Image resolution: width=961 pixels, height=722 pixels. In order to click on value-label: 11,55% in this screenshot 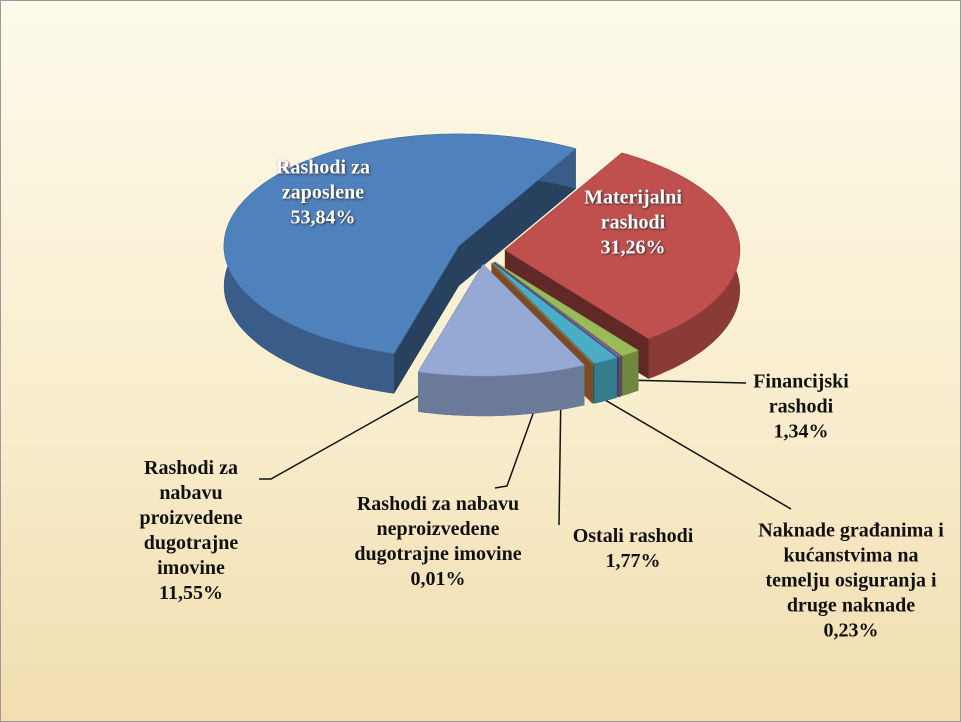, I will do `click(191, 593)`.